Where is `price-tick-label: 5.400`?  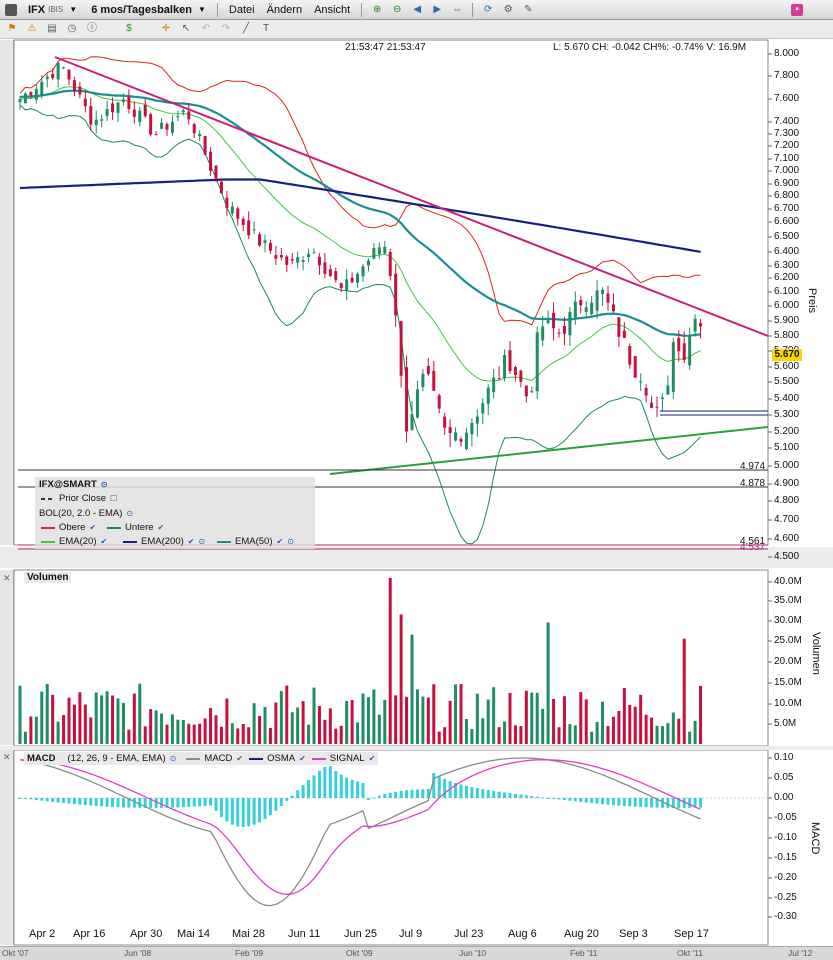
price-tick-label: 5.400 is located at coordinates (787, 398).